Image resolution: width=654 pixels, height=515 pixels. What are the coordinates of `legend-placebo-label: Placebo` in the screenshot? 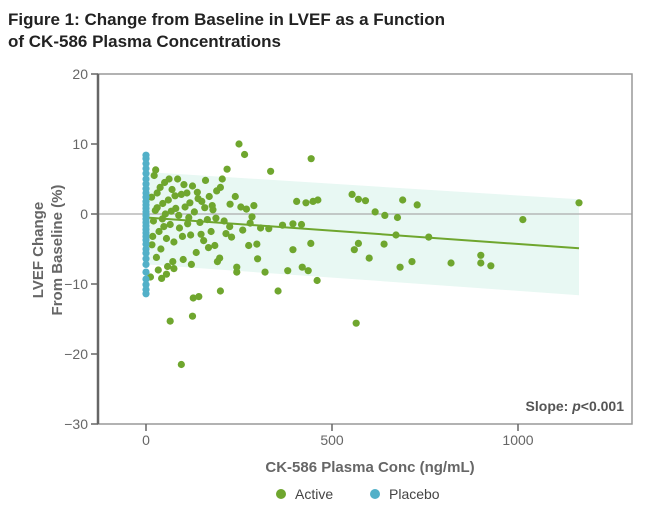 It's located at (414, 494).